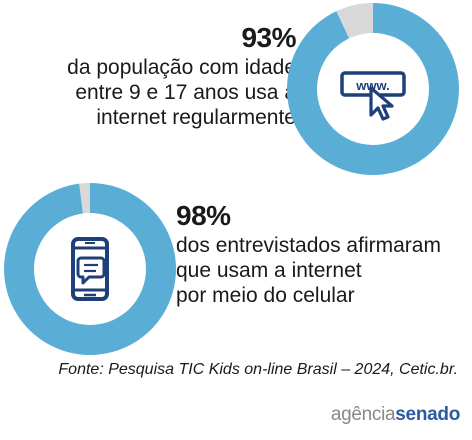 The height and width of the screenshot is (440, 472). I want to click on stat-description-line: entre 9 e 17 anos usa a, so click(185, 92).